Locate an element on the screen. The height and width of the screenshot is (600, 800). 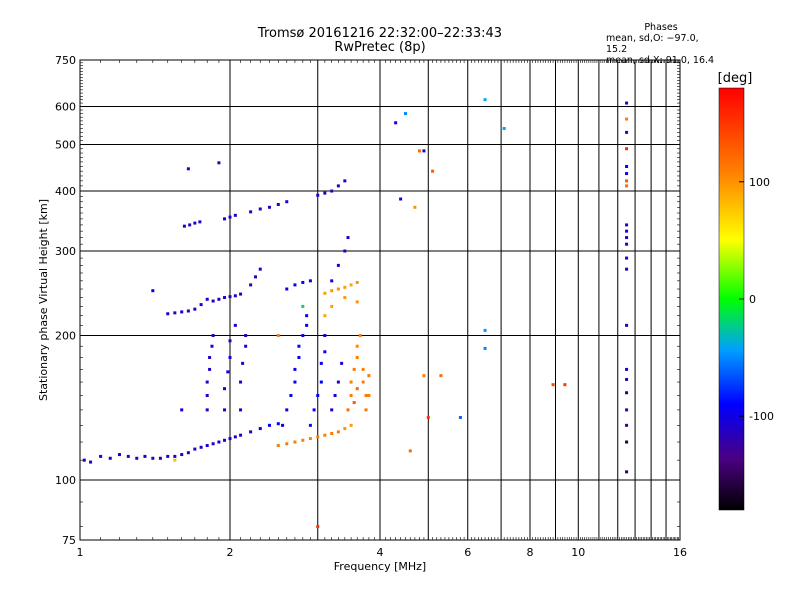
colorbar-tick-label: 0 is located at coordinates (752, 299).